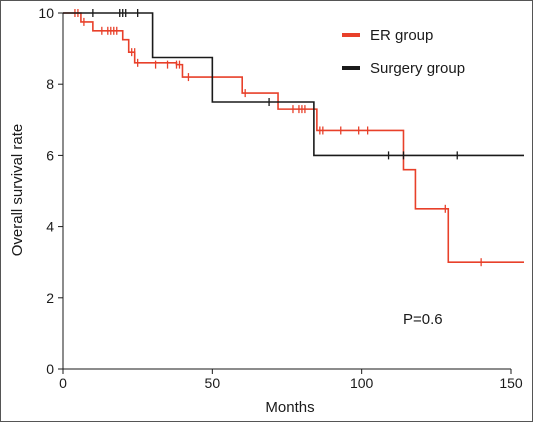 The image size is (533, 422). I want to click on x-axis-label: Months, so click(289, 407).